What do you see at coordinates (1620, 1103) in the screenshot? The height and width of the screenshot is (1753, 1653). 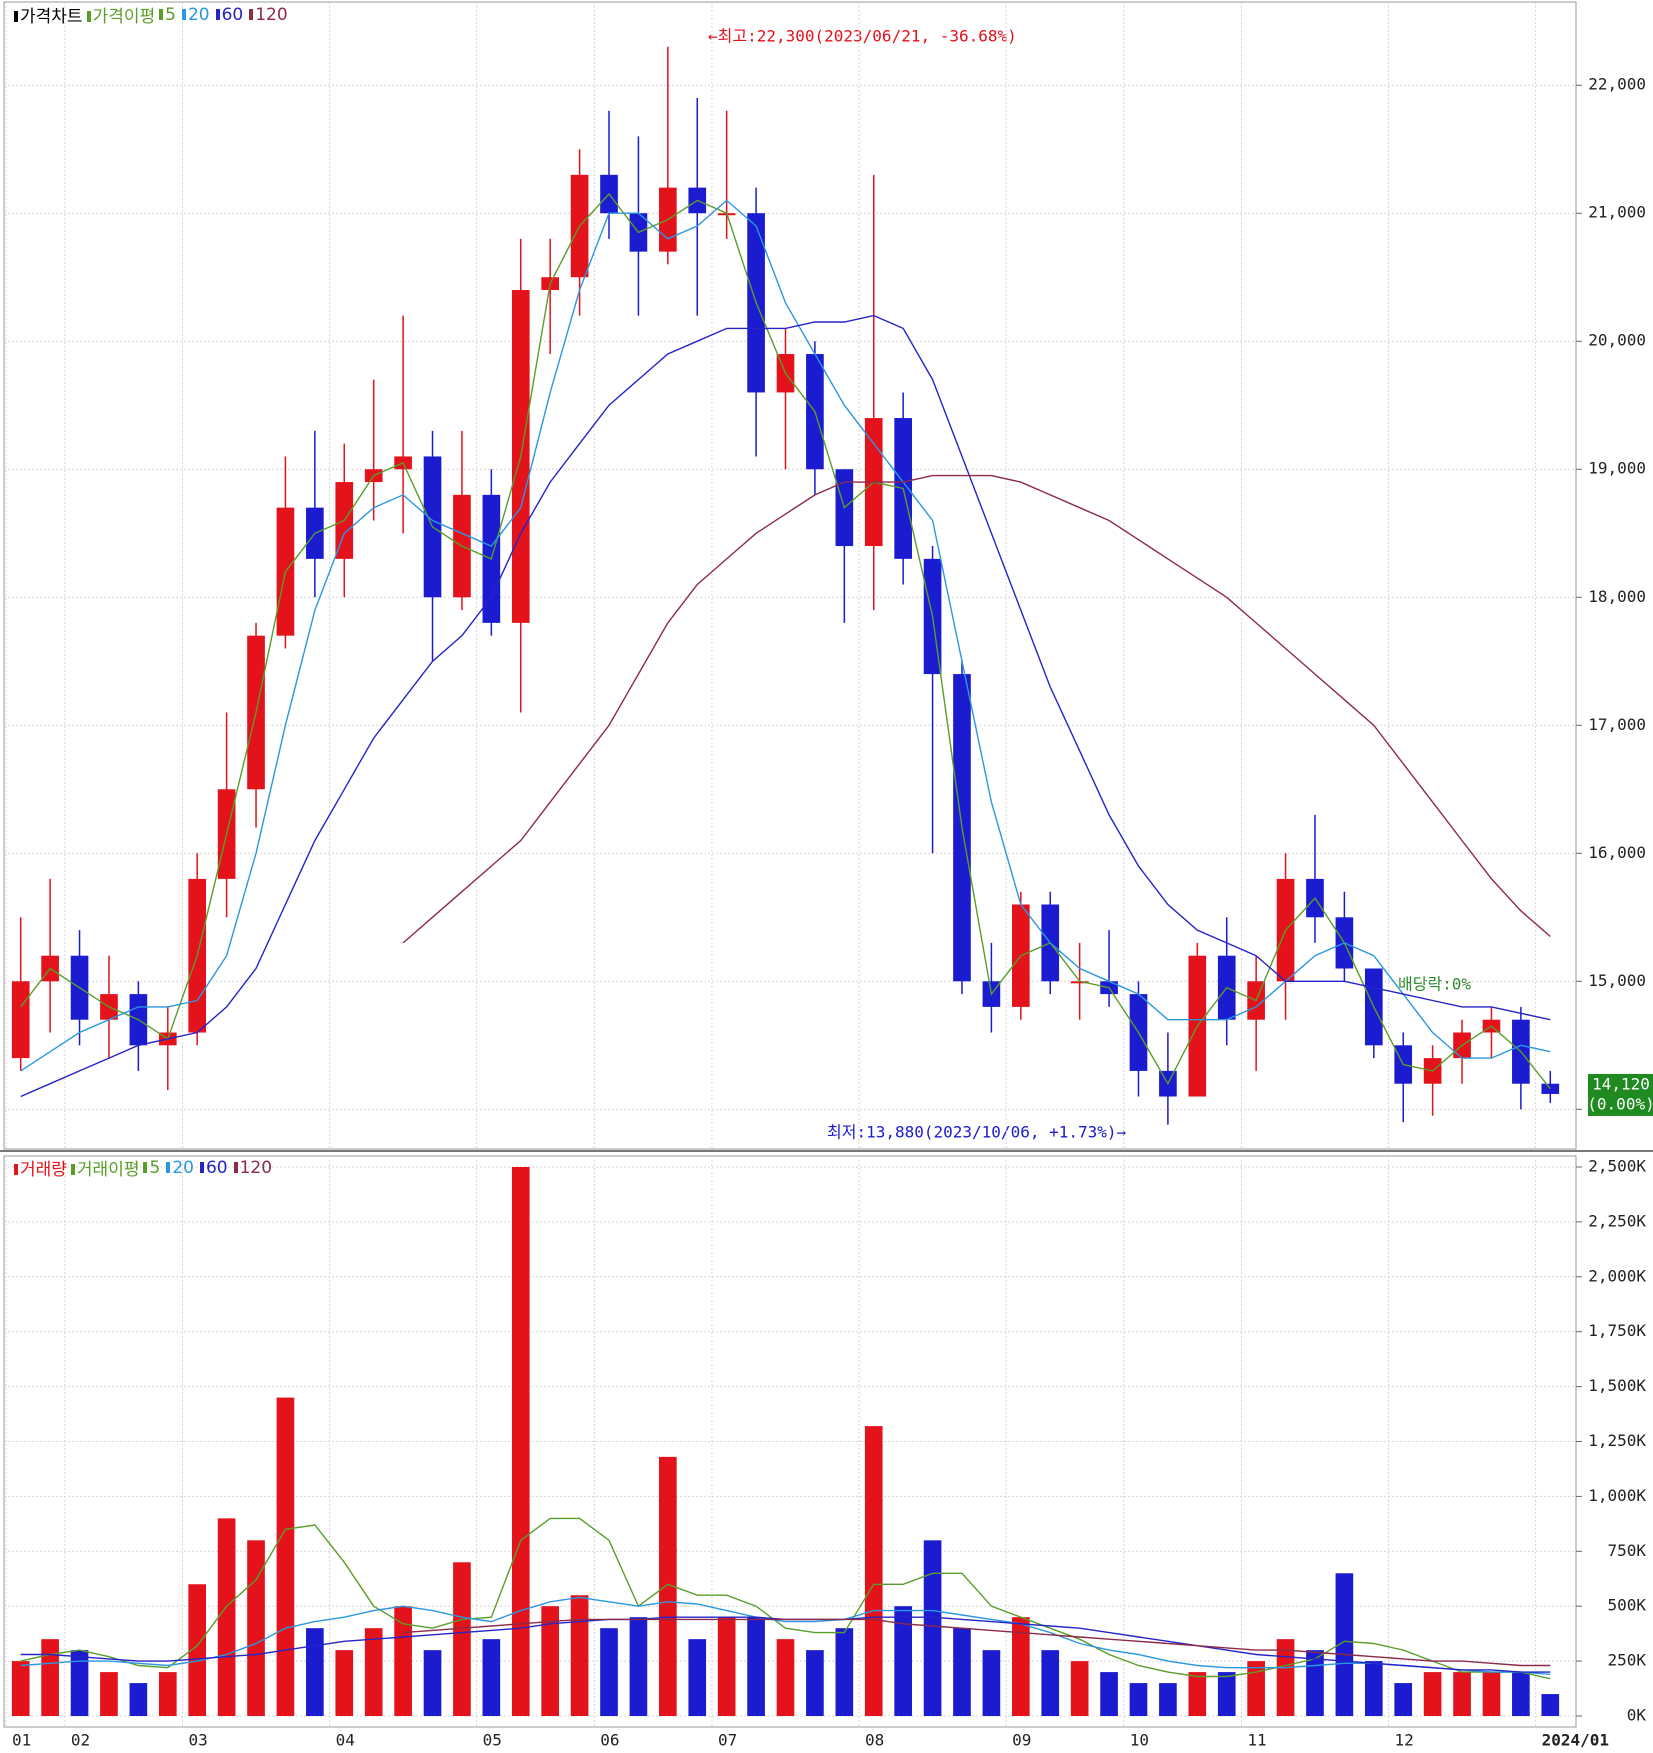 I see `last-change-label: (0.00%)` at bounding box center [1620, 1103].